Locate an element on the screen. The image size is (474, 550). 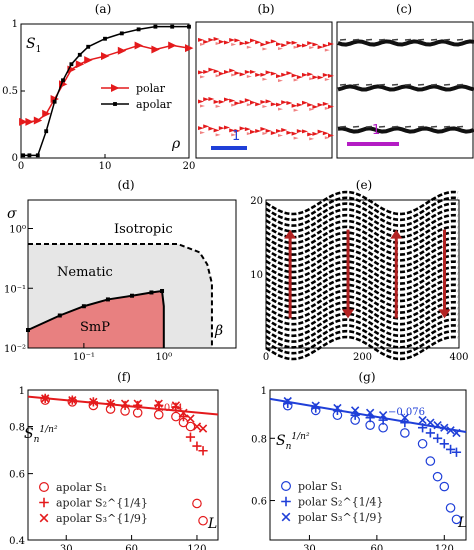
chart-ytick-label: 0.6 is located at coordinates (259, 502).